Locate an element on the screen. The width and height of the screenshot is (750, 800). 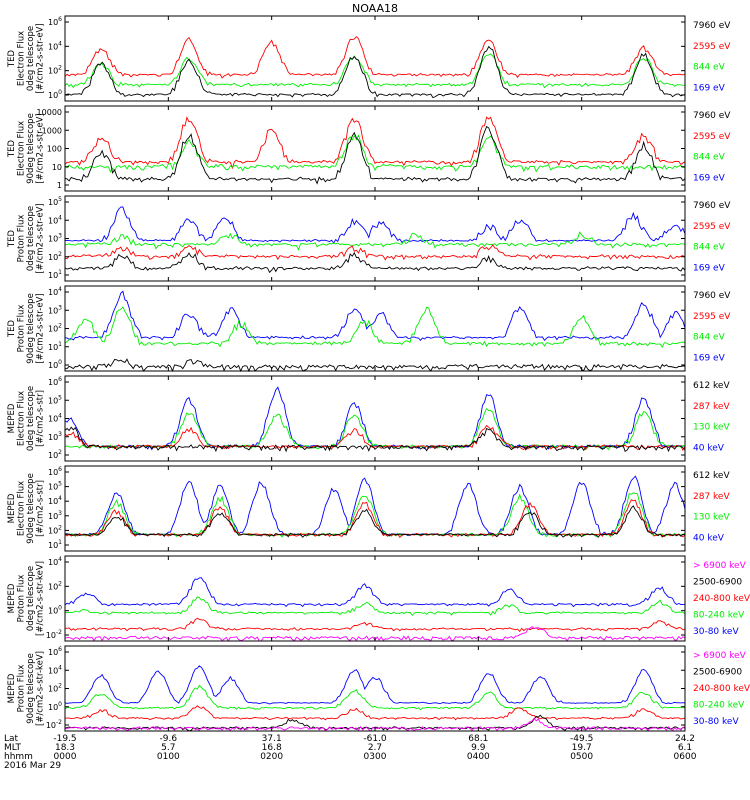
footer-value: -9.6 is located at coordinates (169, 739).